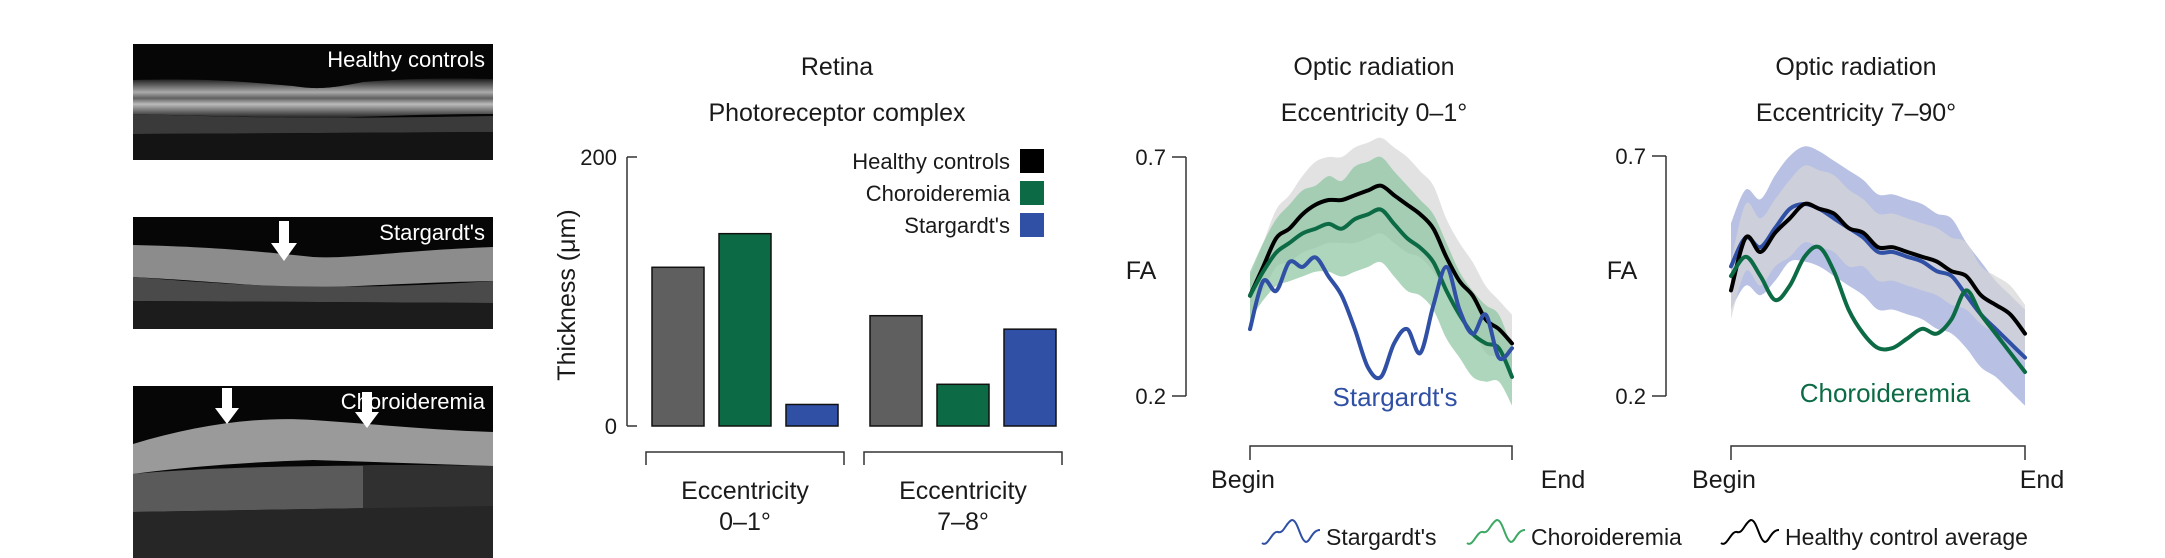 The width and height of the screenshot is (2165, 558). Describe the element at coordinates (1373, 67) in the screenshot. I see `line1-title: Optic radiation` at that location.